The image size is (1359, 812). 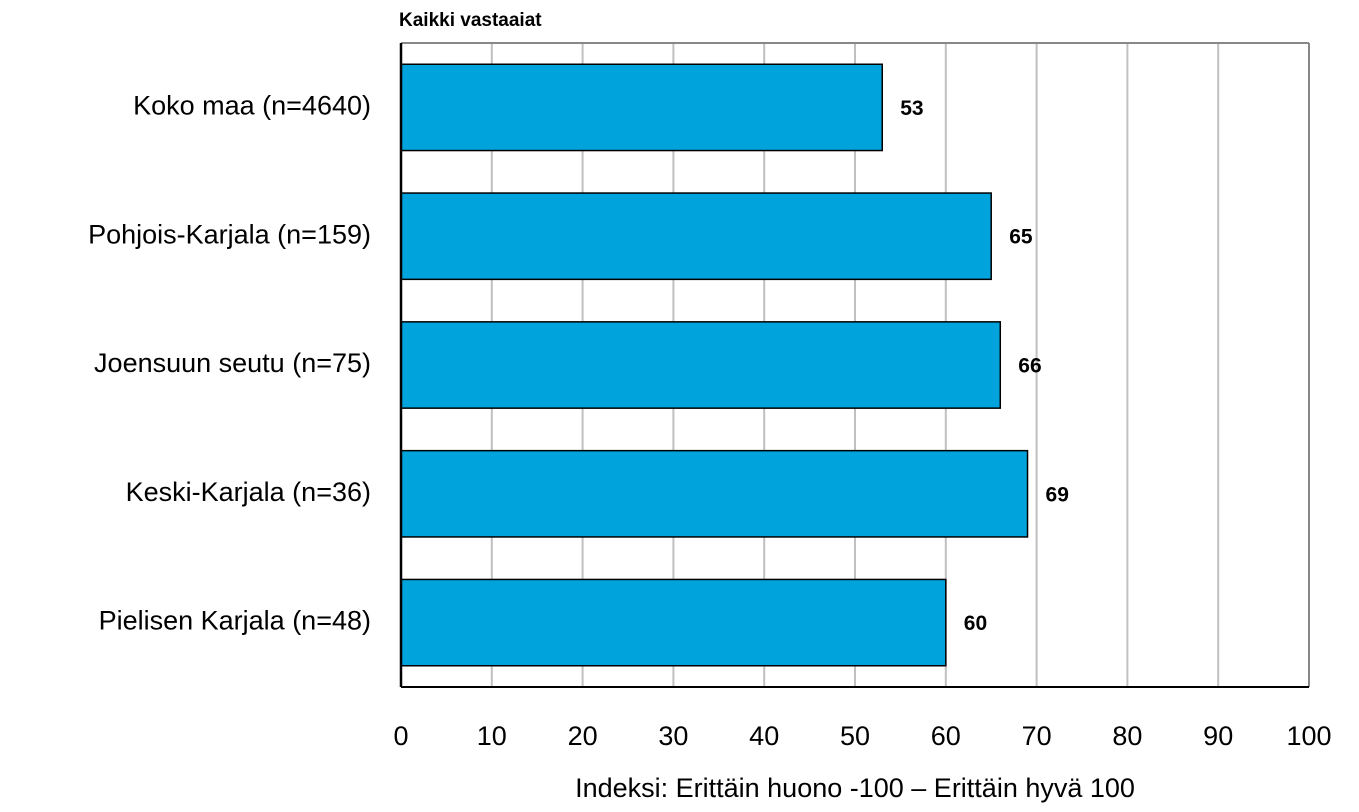 I want to click on x-tick-label: 100, so click(x=1308, y=736).